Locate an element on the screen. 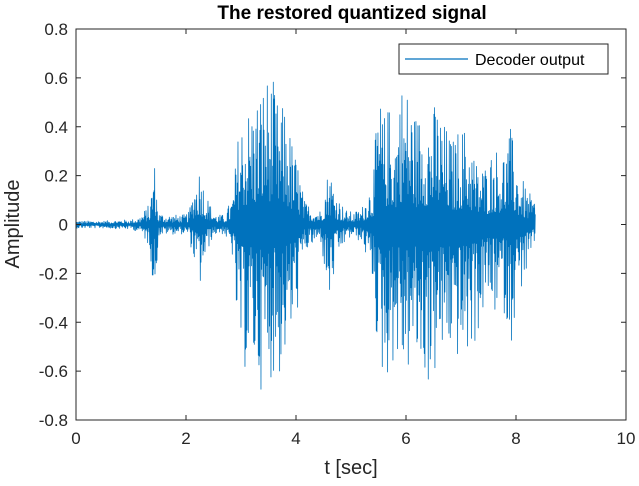 The image size is (639, 486). y-tick-label: 0.4 is located at coordinates (56, 127).